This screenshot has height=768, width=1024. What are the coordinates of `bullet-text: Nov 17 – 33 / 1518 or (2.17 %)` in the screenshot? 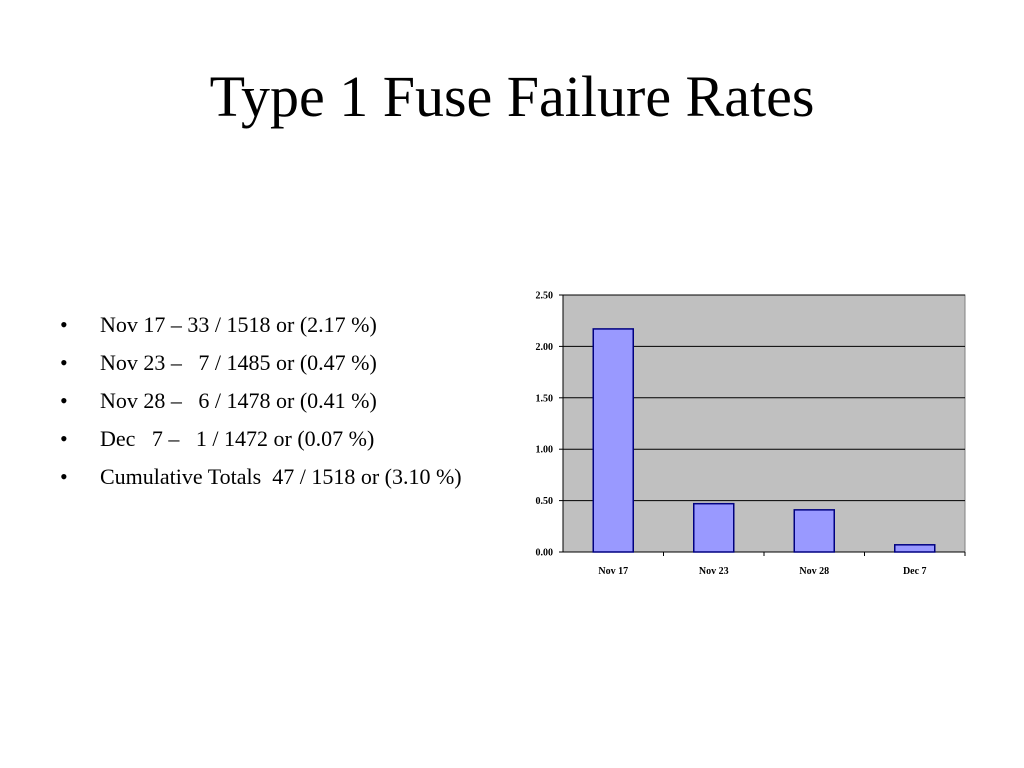 It's located at (238, 324).